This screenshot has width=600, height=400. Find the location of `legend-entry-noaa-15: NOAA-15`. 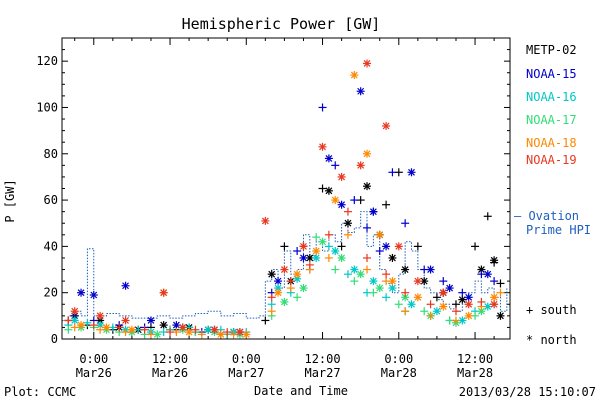

legend-entry-noaa-15: NOAA-15 is located at coordinates (551, 74).